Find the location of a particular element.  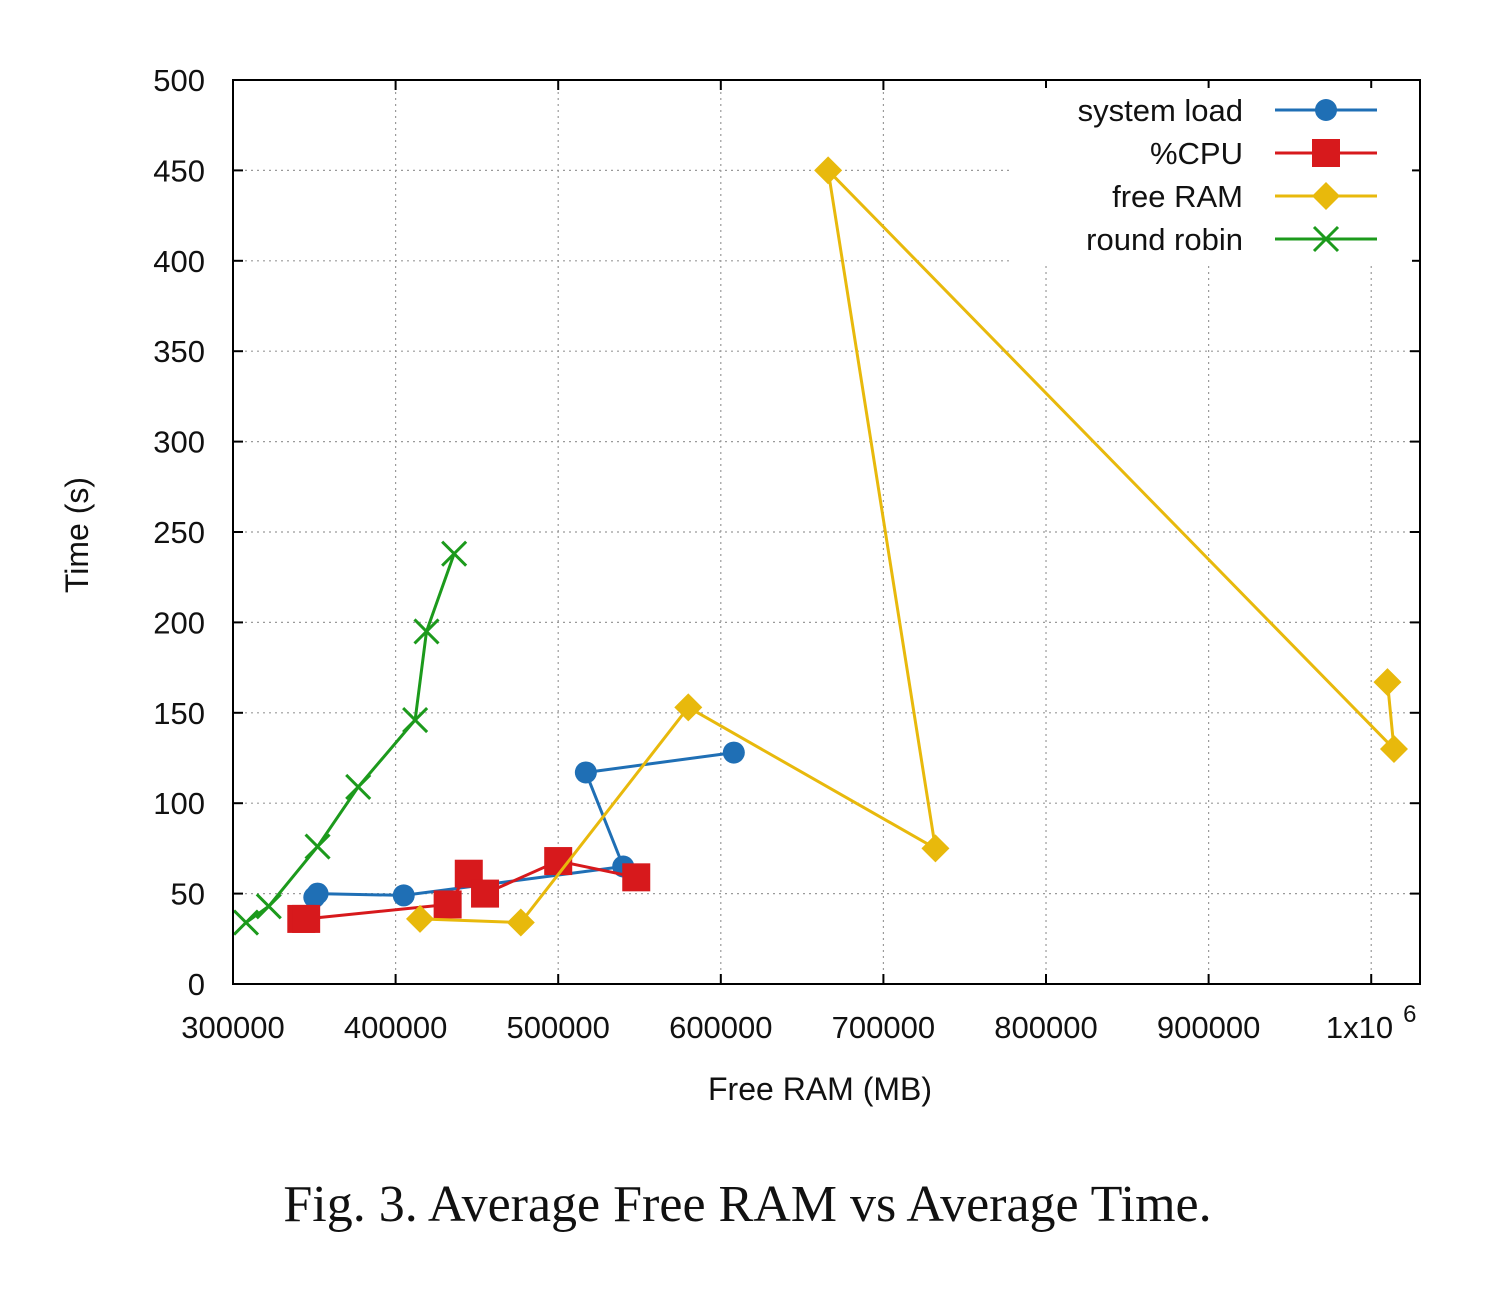

y-tick-label: 150 is located at coordinates (179, 713).